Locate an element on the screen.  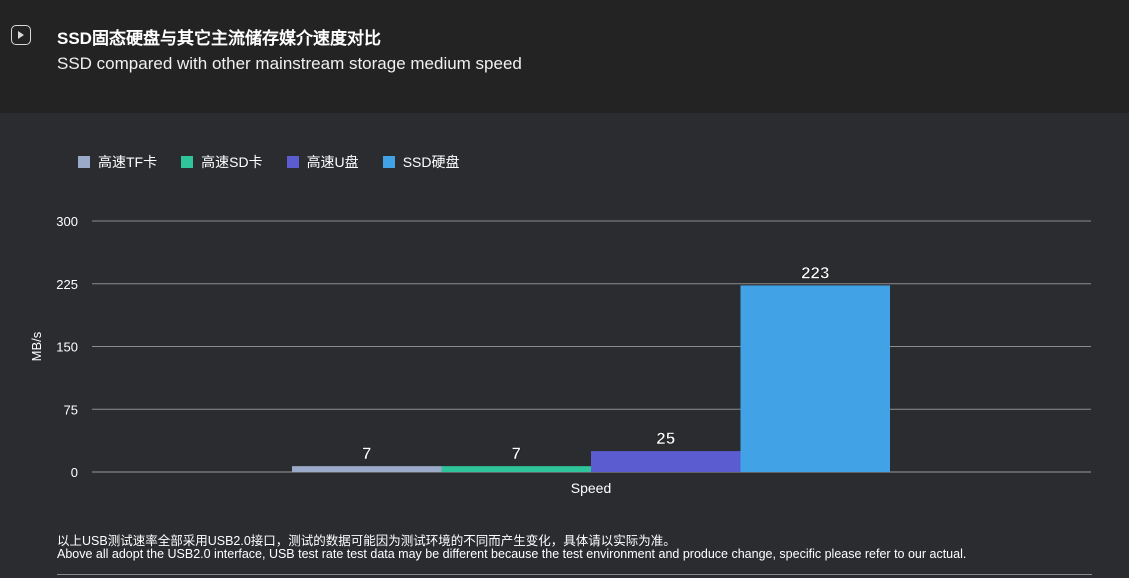
y-tick-label-150: 150 is located at coordinates (67, 347).